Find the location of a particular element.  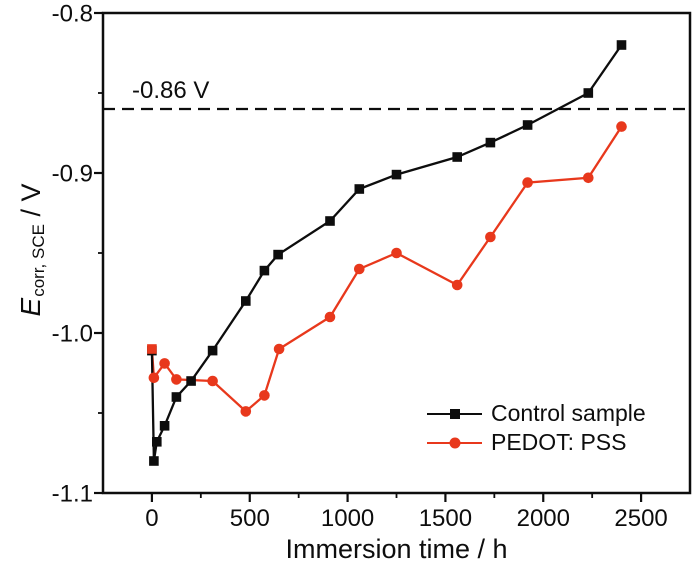

y-tick-label: -0.8 is located at coordinates (72, 14).